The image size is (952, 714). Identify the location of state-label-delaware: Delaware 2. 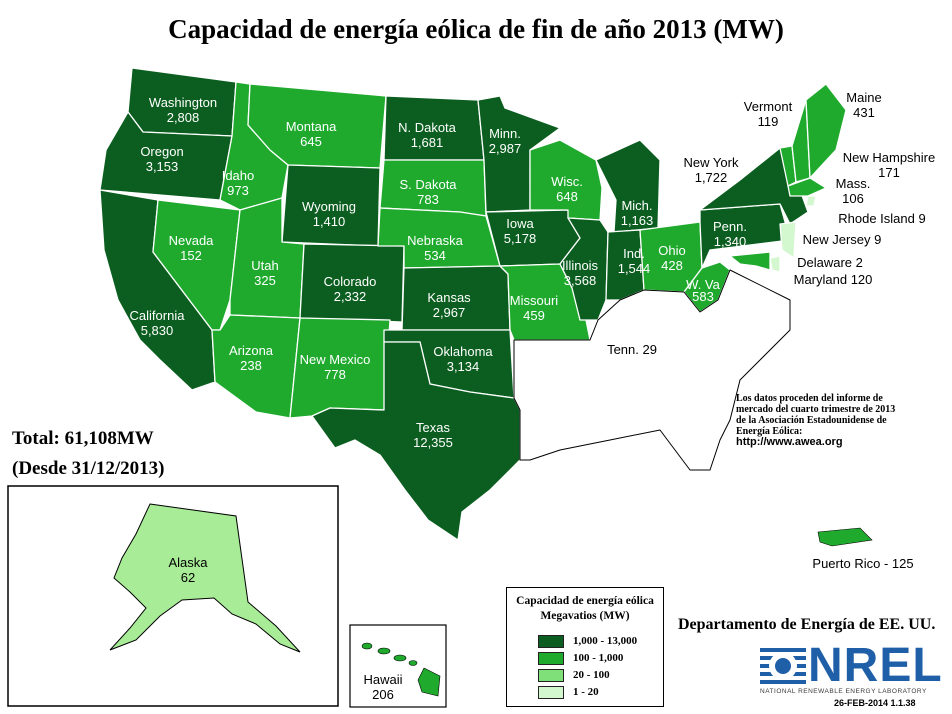
(830, 262).